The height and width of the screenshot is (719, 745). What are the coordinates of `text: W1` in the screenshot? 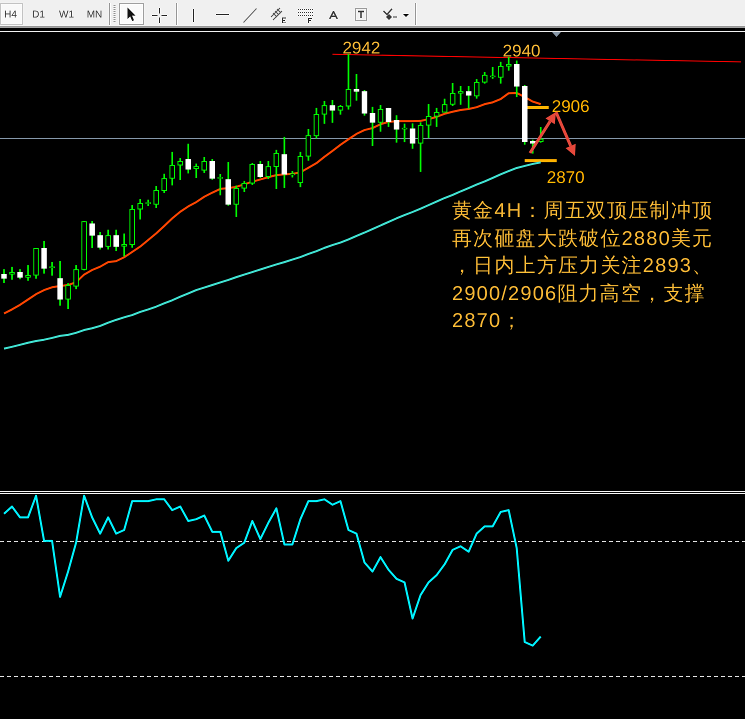 It's located at (66, 15).